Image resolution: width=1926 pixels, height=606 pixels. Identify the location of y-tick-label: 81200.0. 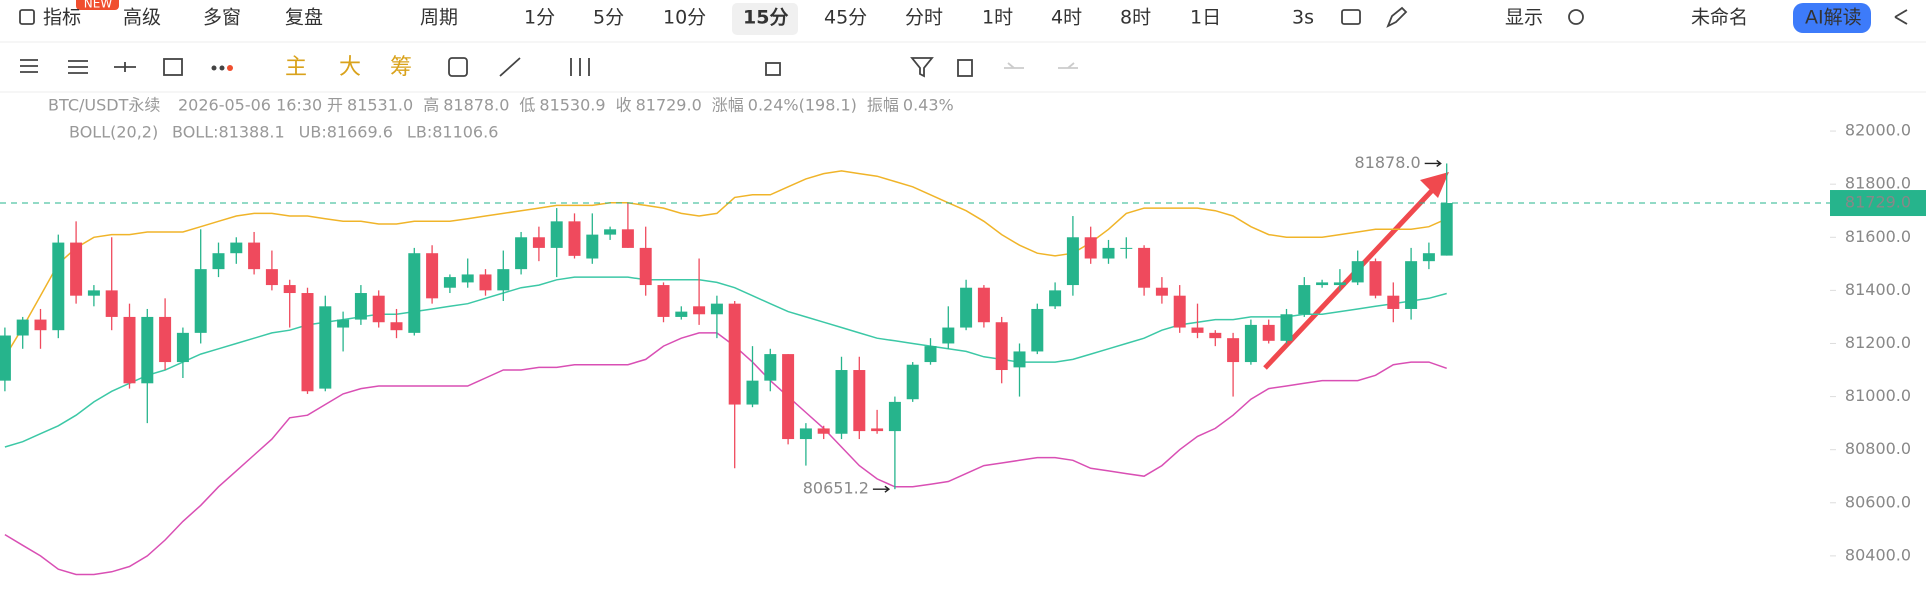
(1878, 342).